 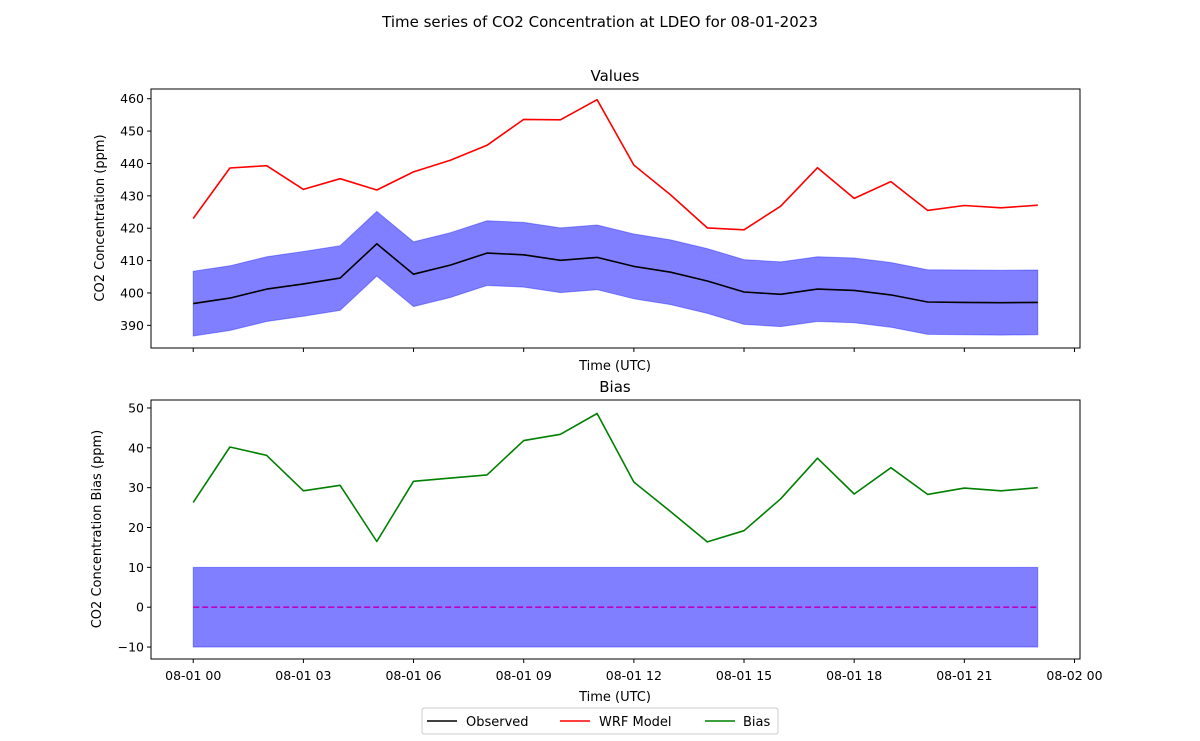 I want to click on bias-y-tick-label: 40, so click(x=136, y=447).